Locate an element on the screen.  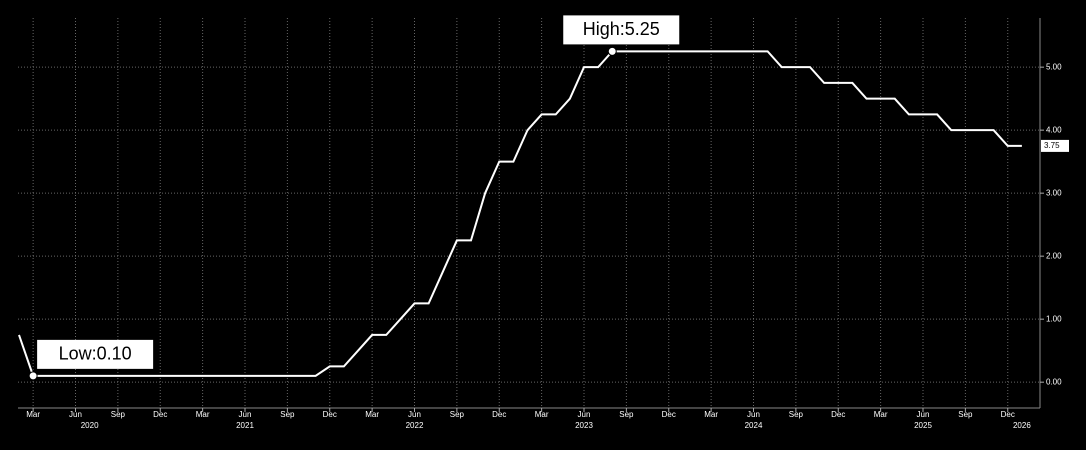
year-label: 2026 is located at coordinates (1022, 425).